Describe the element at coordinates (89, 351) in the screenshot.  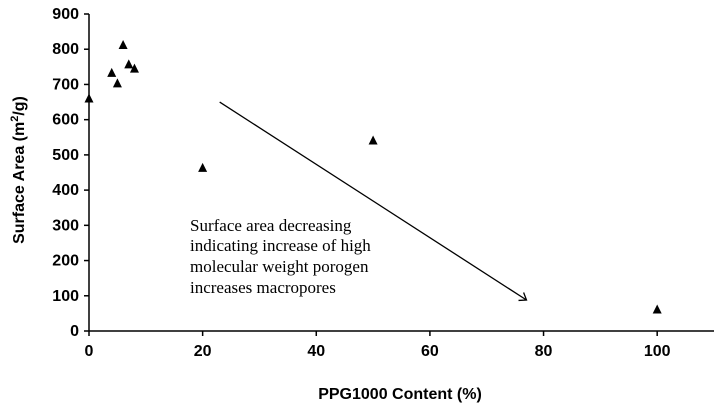
I see `x-tick-label: 0` at that location.